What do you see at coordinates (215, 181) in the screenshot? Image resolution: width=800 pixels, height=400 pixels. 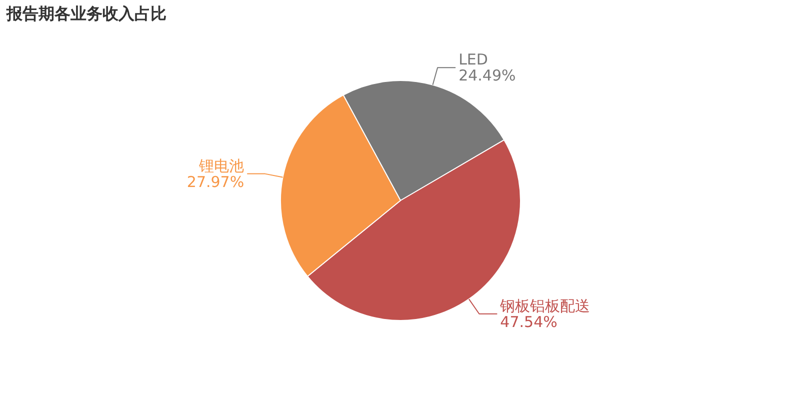 I see `data-label: 27.97%` at bounding box center [215, 181].